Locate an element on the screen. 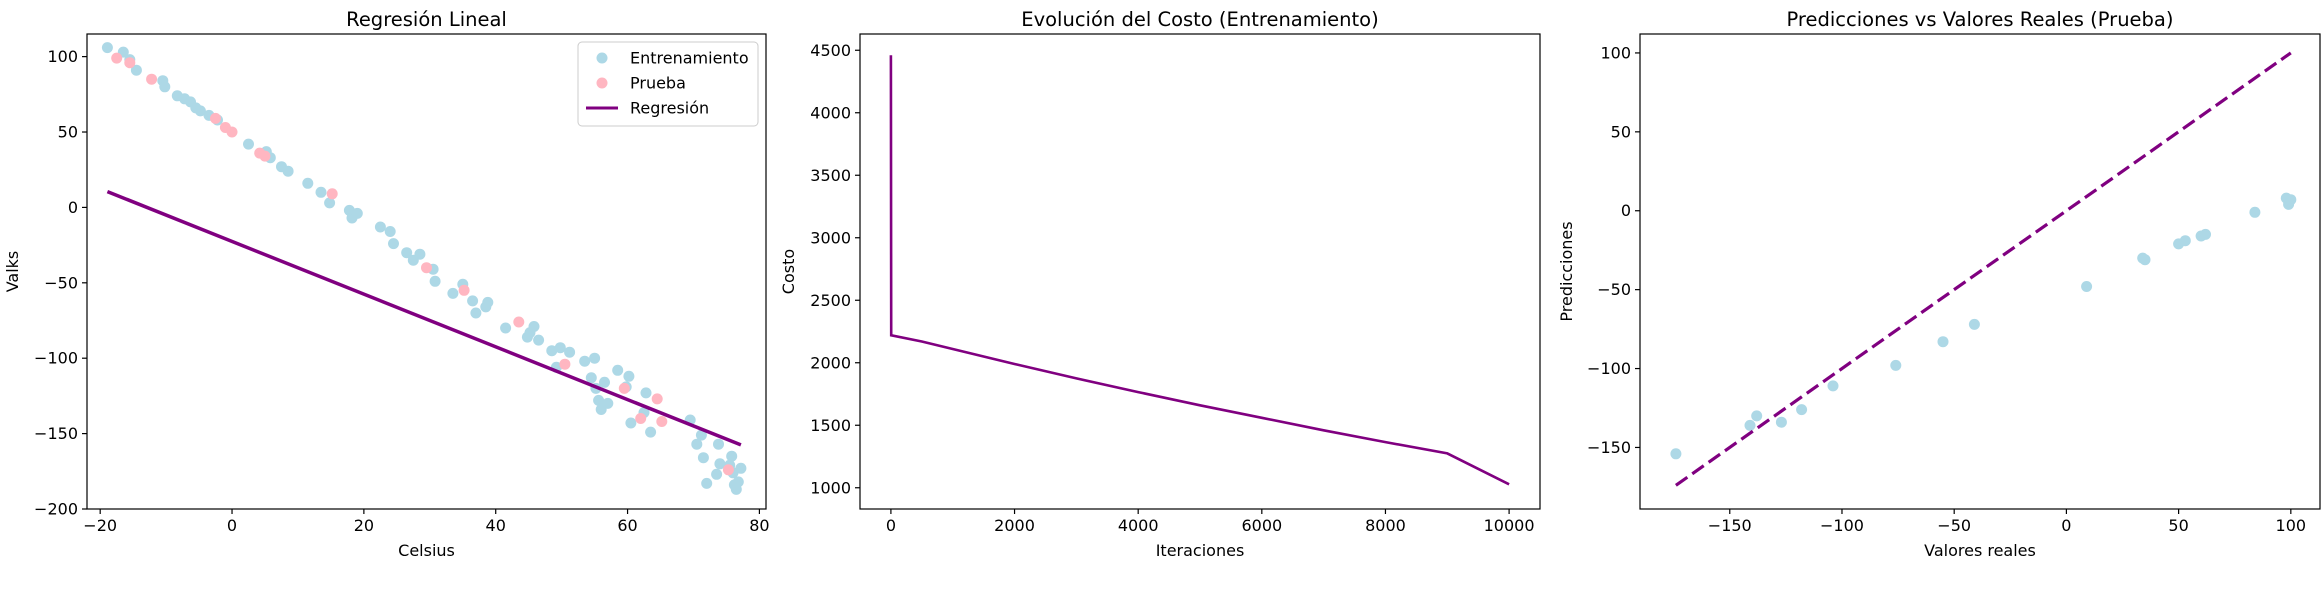 The image size is (2322, 596). x-tick-label: 100 is located at coordinates (2291, 525).